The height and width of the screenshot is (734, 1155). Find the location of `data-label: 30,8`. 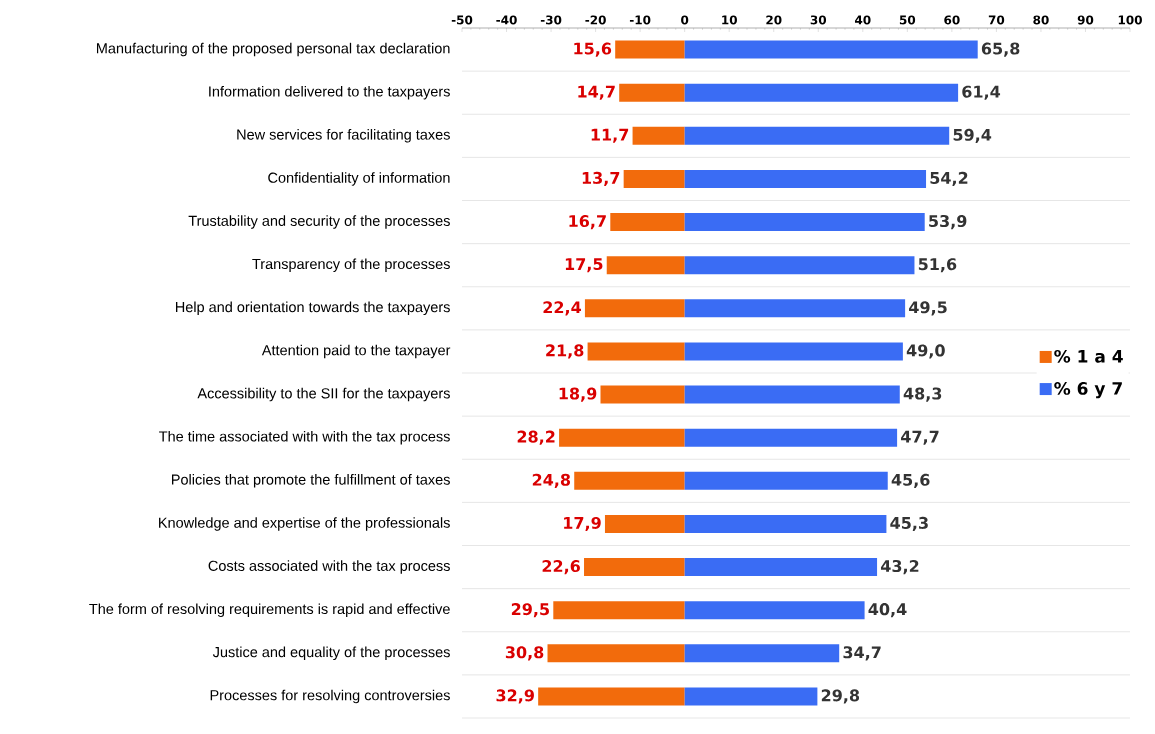

data-label: 30,8 is located at coordinates (524, 653).